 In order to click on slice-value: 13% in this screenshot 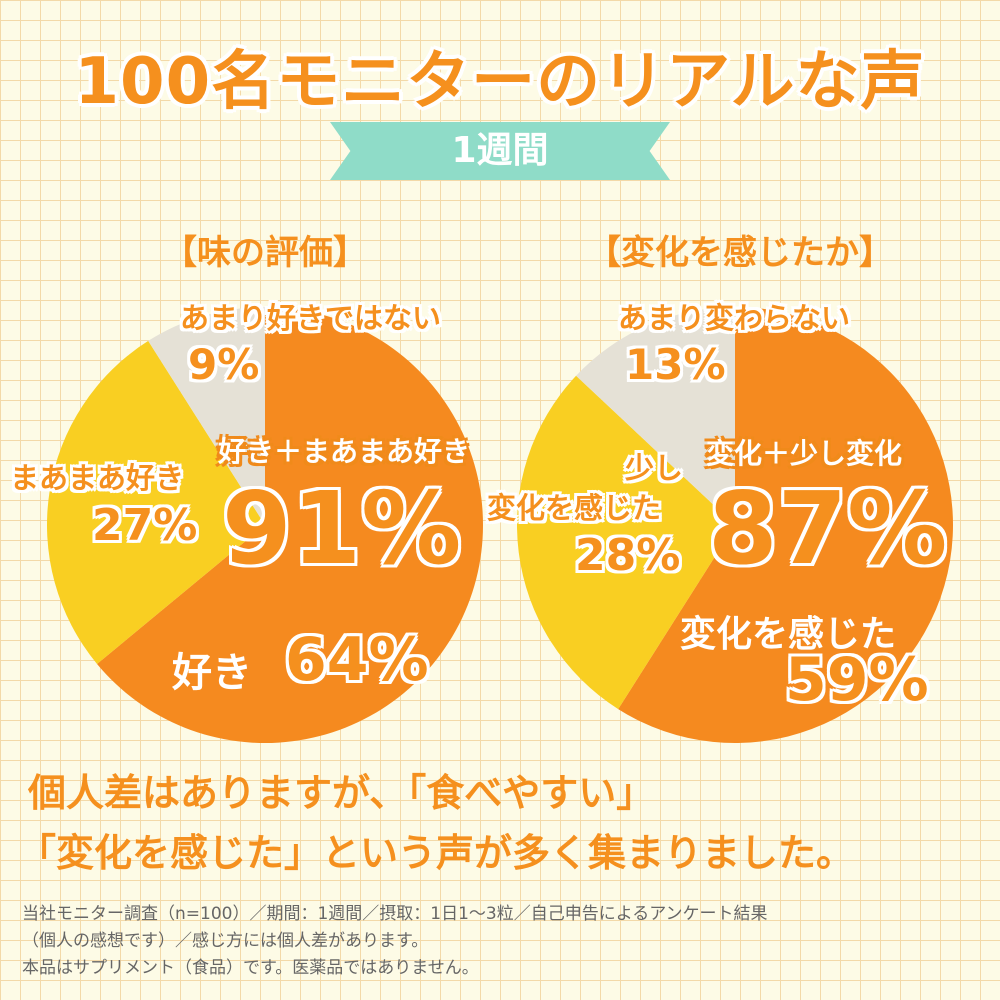, I will do `click(675, 364)`.